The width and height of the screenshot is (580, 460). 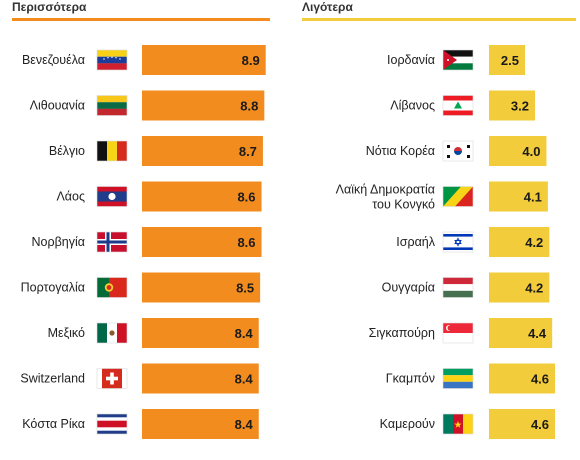 I want to click on portugal-flag-icon, so click(x=112, y=287).